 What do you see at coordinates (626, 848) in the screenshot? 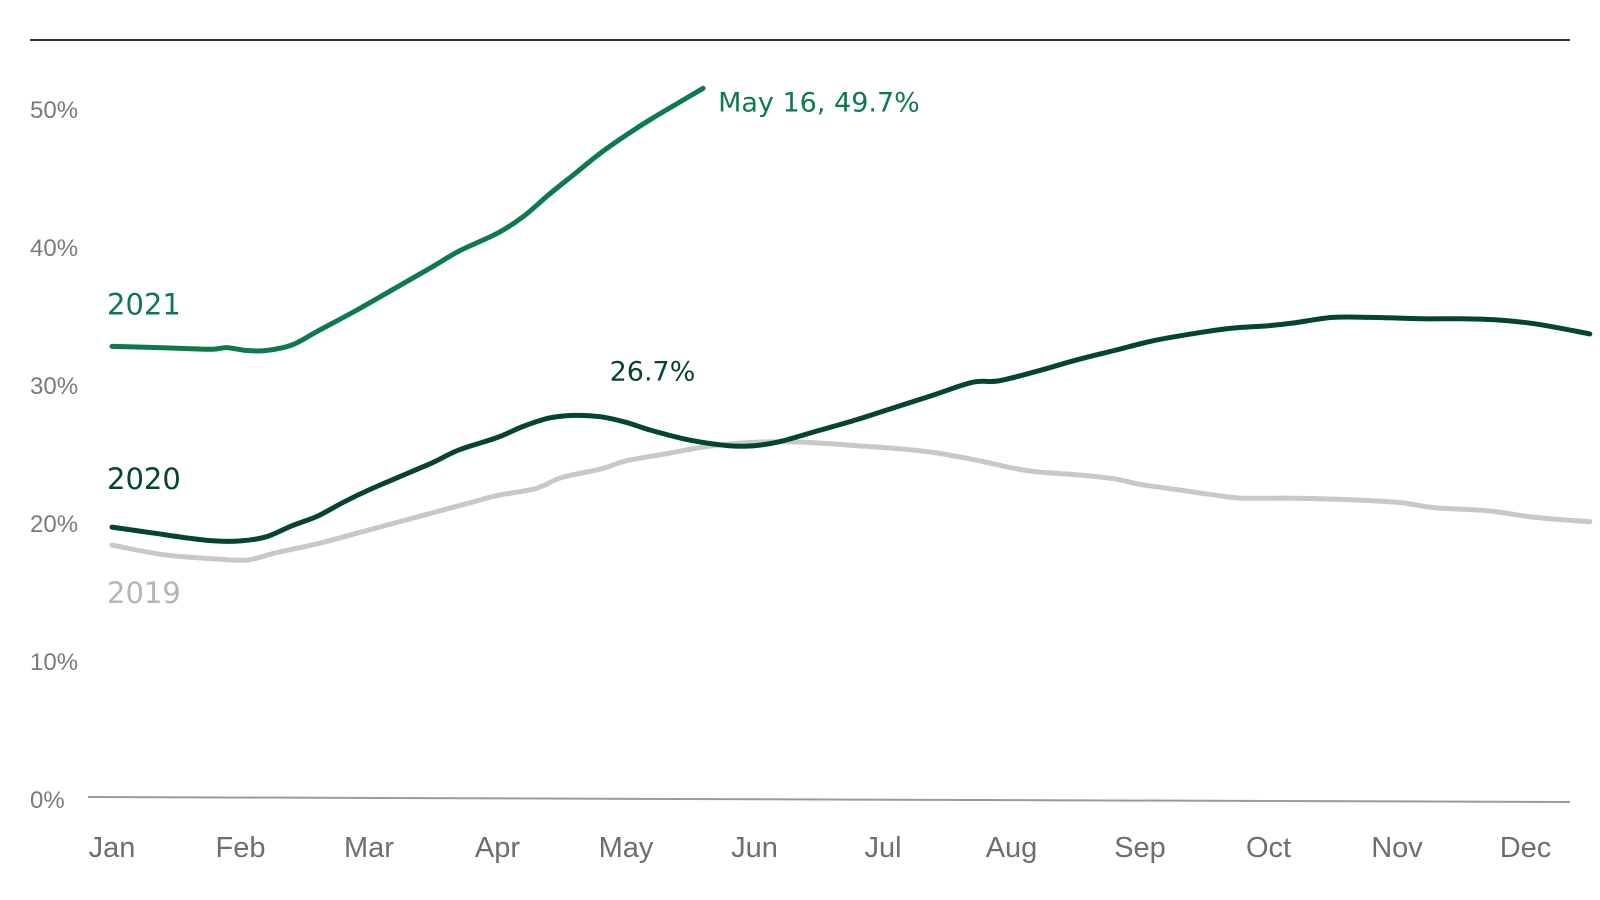
I see `x-tick-label: May` at bounding box center [626, 848].